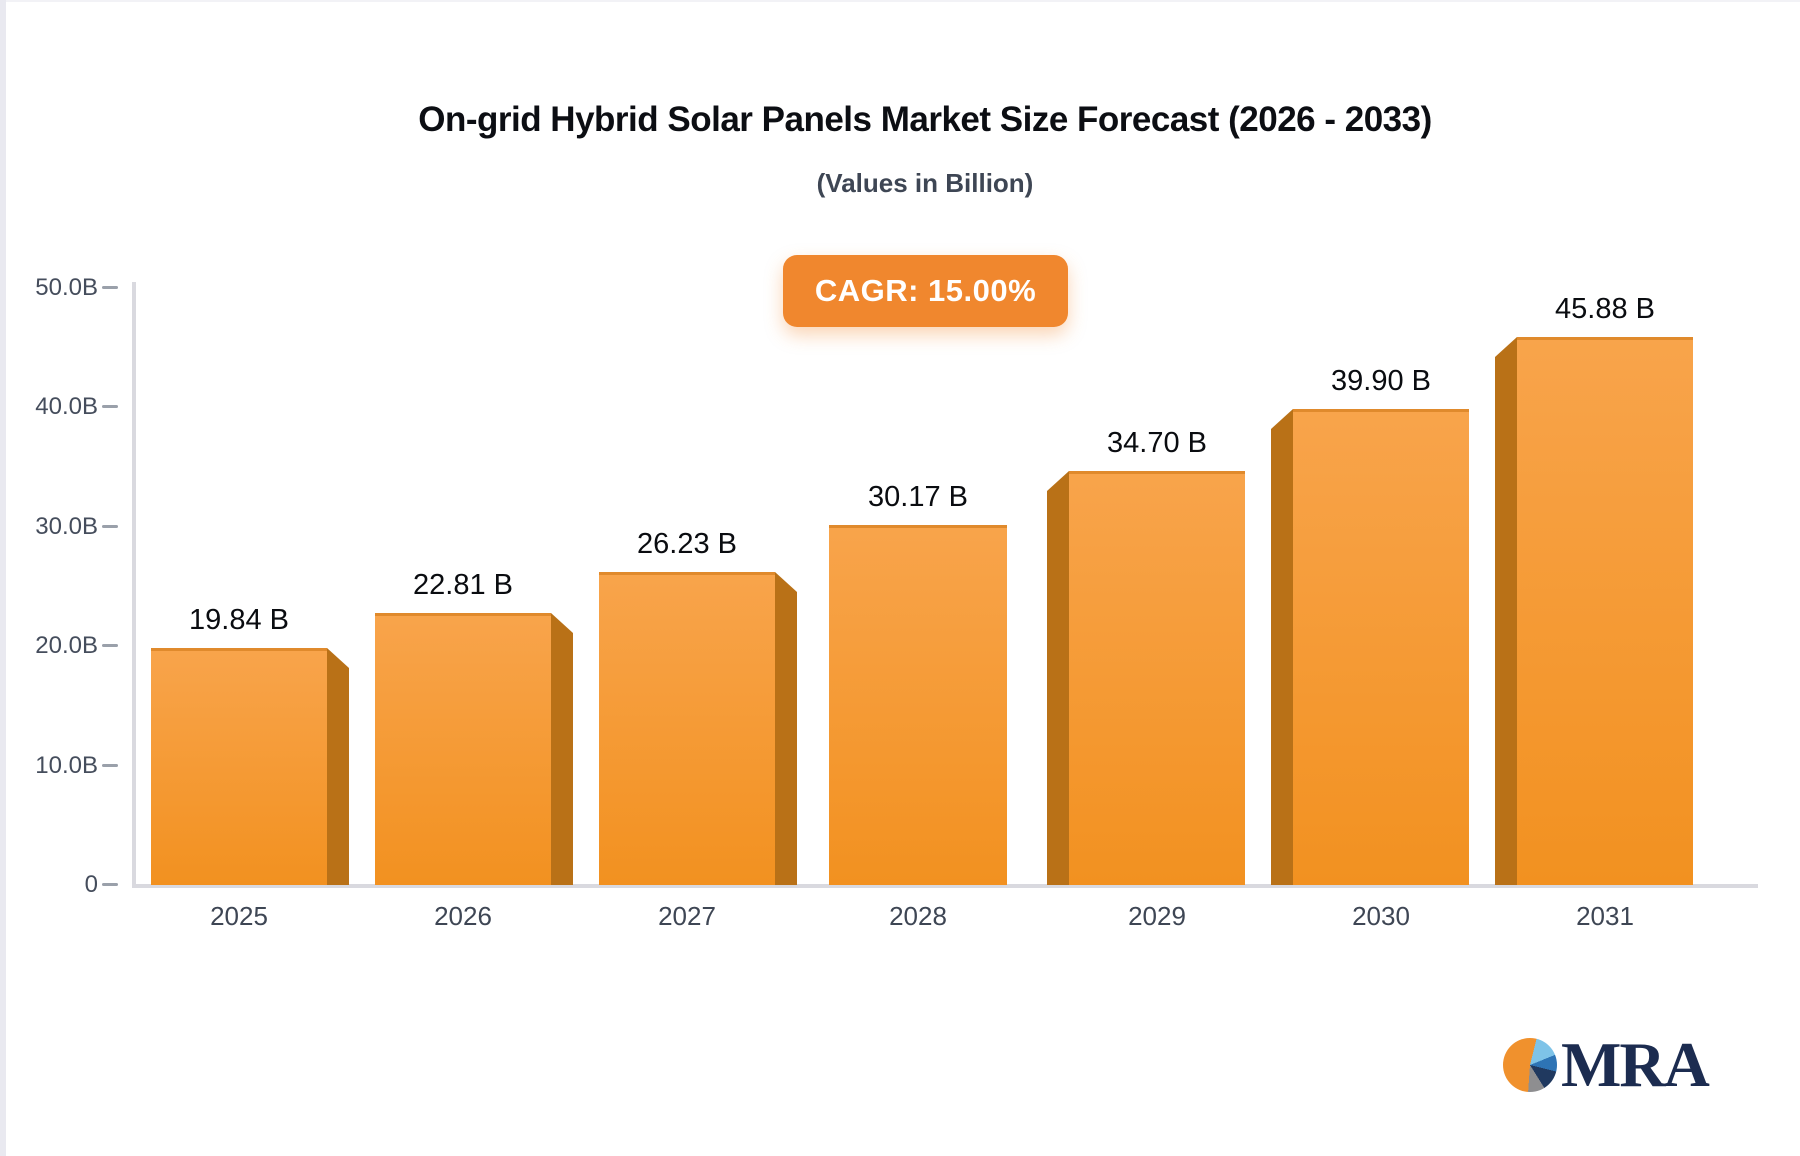  I want to click on chart-subtitle: (Values in Billion), so click(925, 183).